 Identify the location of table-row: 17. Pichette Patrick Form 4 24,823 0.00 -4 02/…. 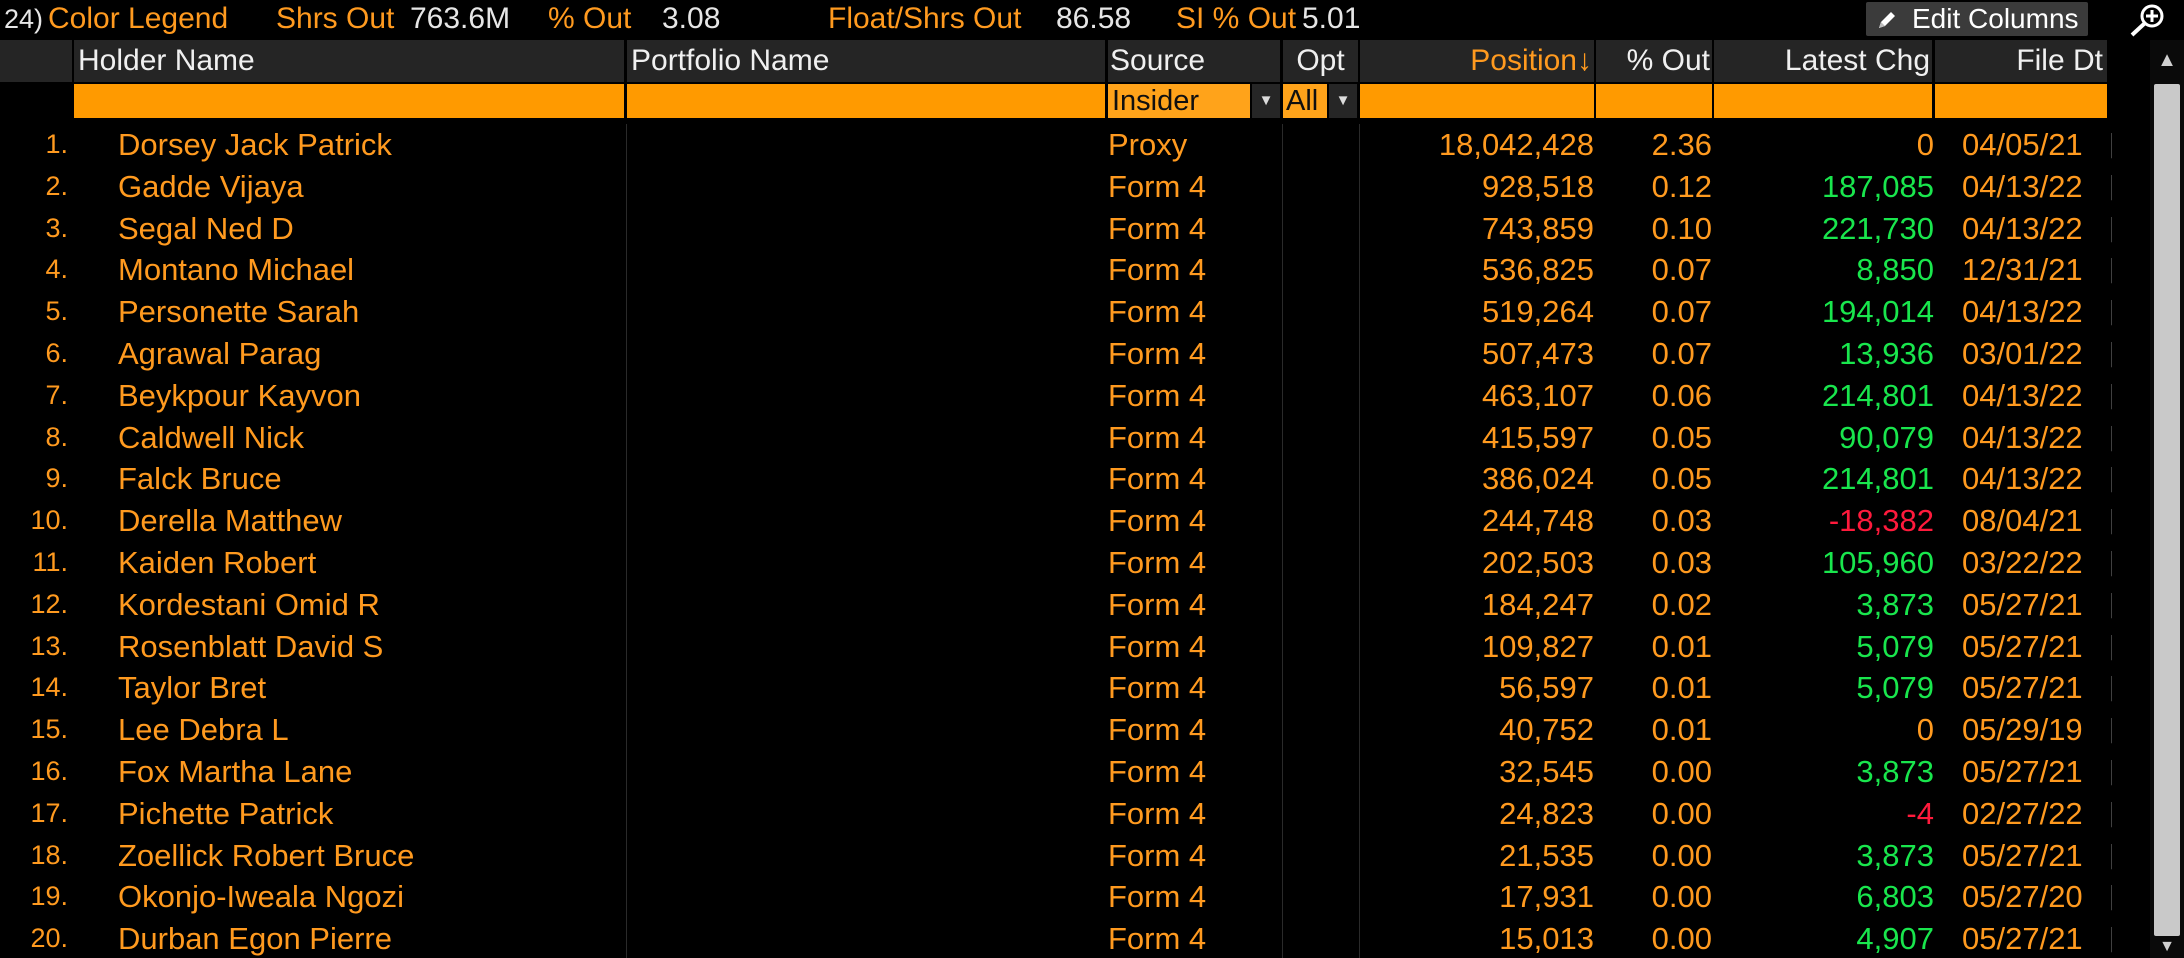
(1056, 814).